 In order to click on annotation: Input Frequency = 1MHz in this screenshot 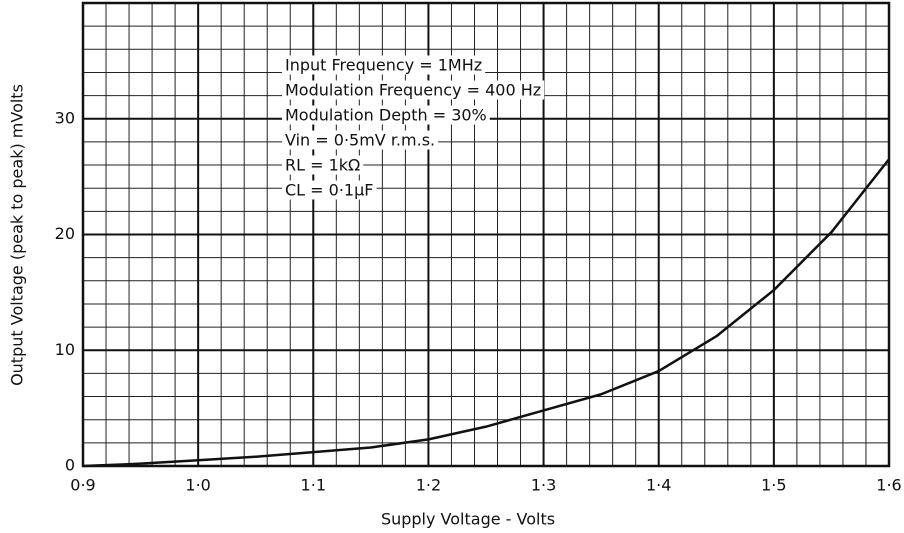, I will do `click(383, 65)`.